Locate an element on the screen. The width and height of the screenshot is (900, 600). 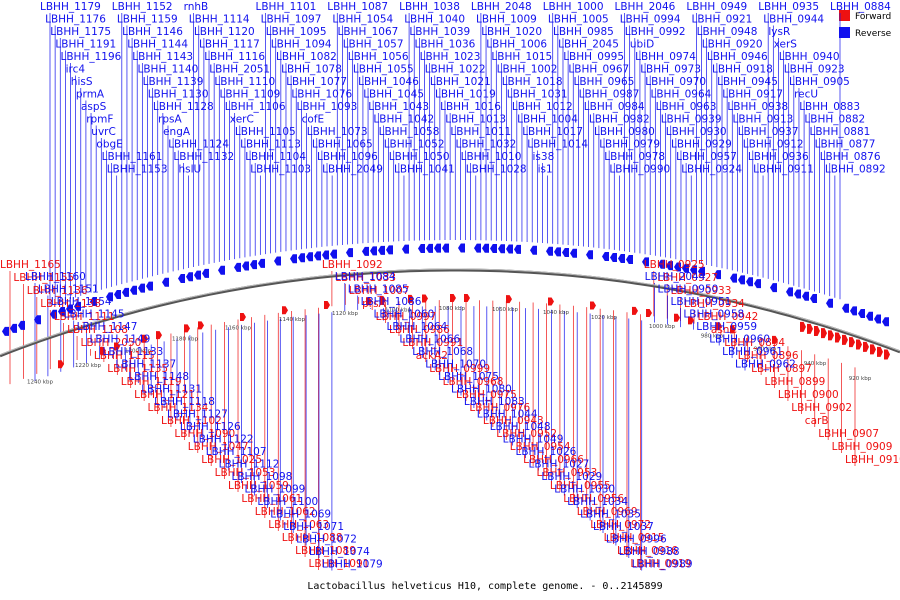
gene-label: LBHH_1027 is located at coordinates (559, 465).